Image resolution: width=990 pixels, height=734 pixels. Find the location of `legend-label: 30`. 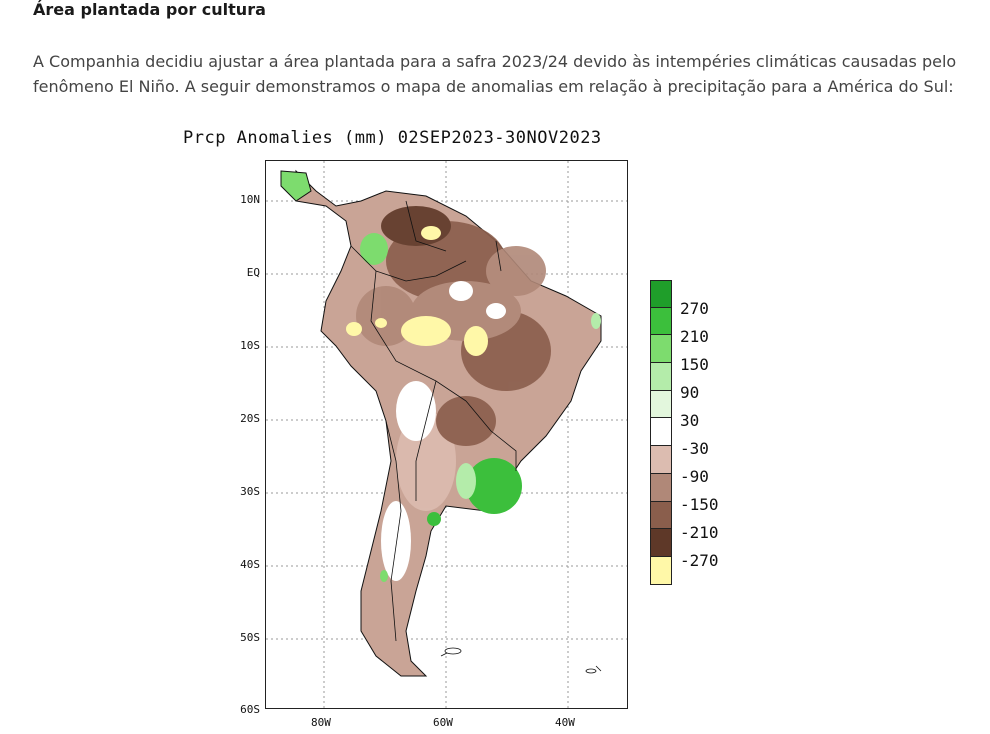

legend-label: 30 is located at coordinates (690, 420).